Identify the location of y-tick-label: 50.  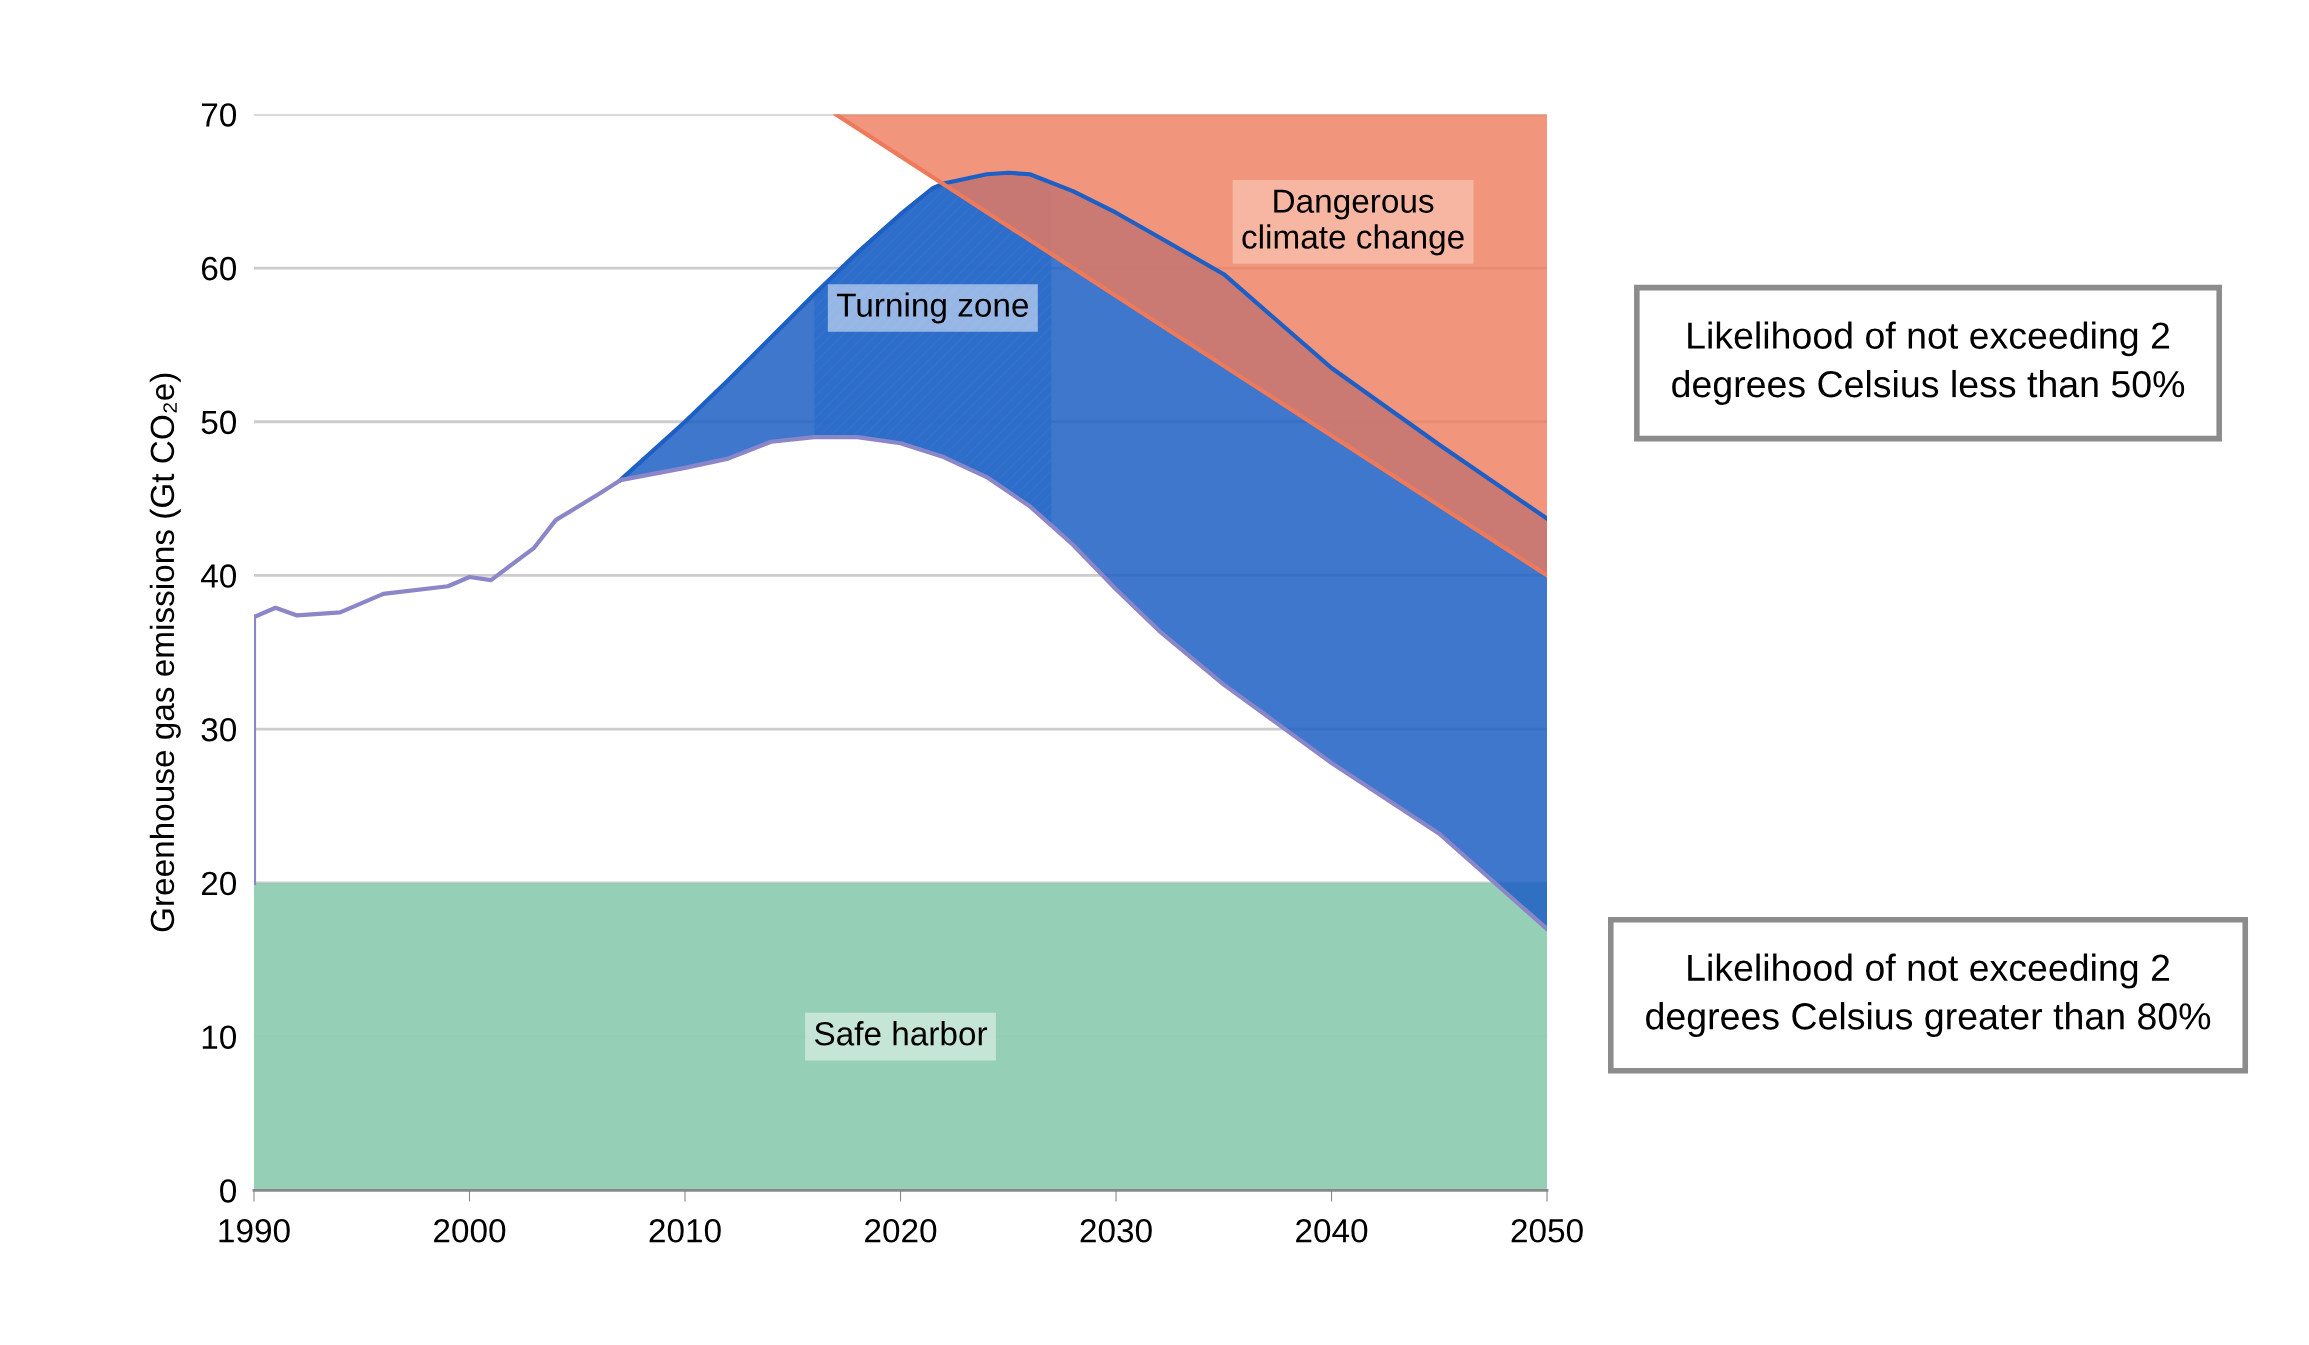
(219, 422).